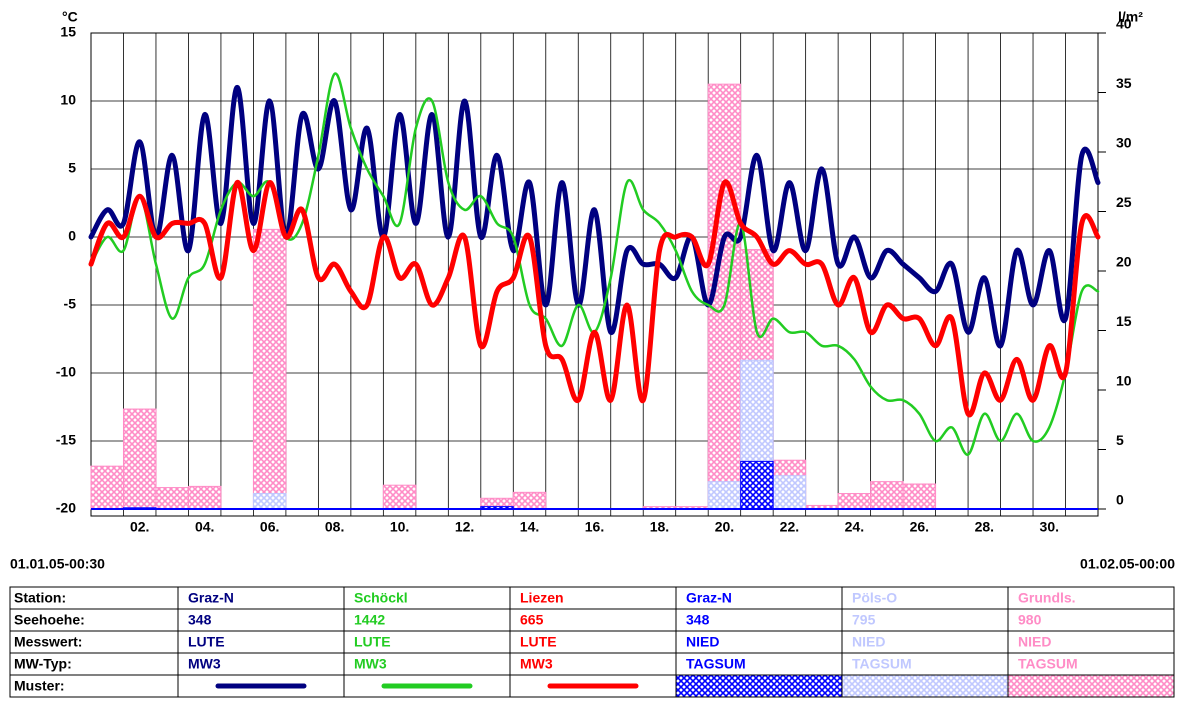 The image size is (1180, 725). Describe the element at coordinates (269, 527) in the screenshot. I see `x-tick-label: 06.` at that location.